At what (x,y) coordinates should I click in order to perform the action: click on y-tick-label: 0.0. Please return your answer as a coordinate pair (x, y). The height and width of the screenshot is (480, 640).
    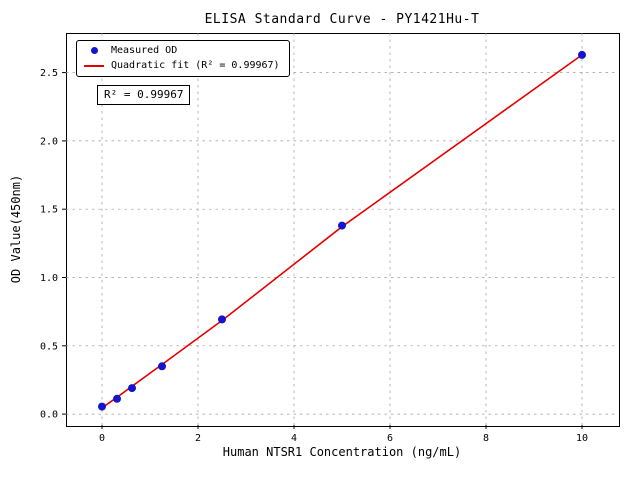
    Looking at the image, I should click on (49, 415).